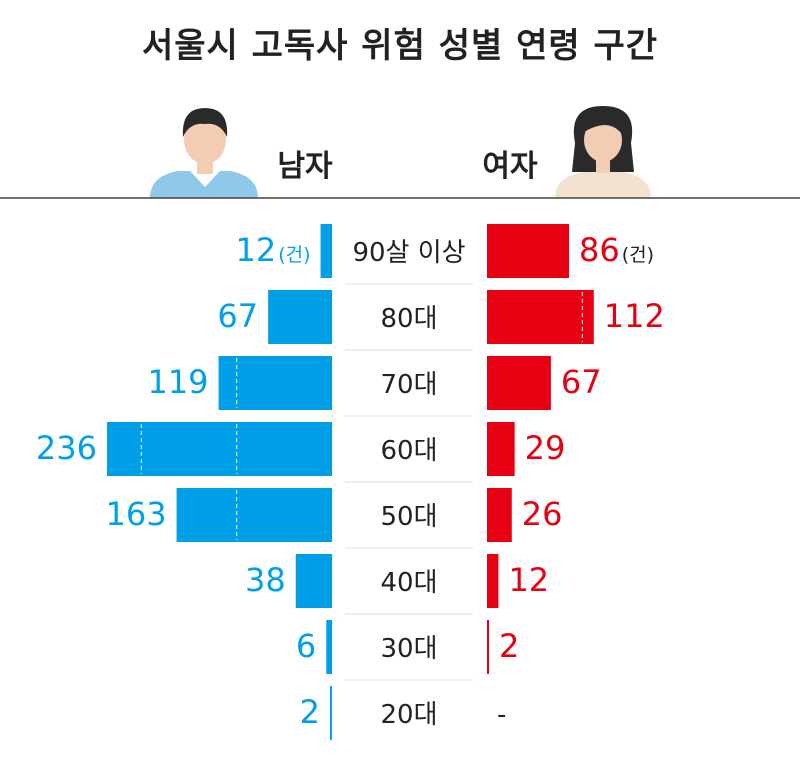 The image size is (800, 776). I want to click on female-value-label: 2, so click(509, 646).